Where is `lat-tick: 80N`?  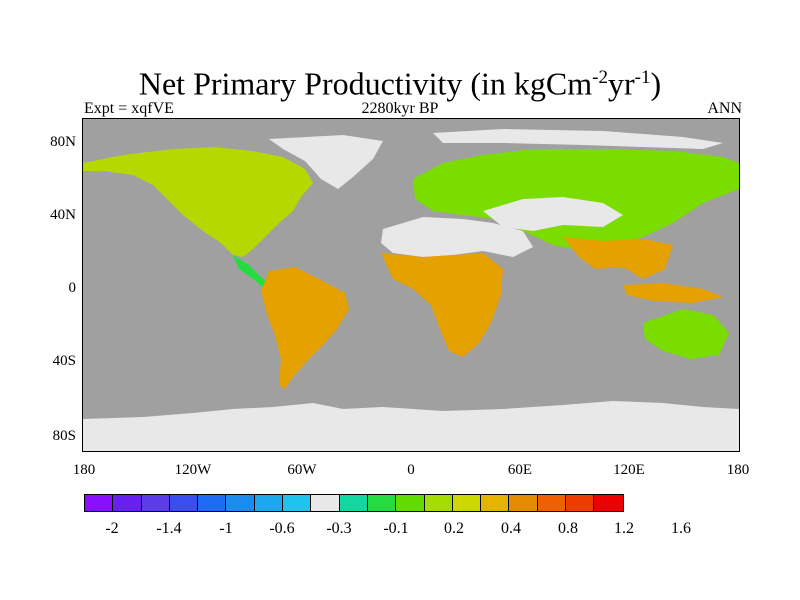 lat-tick: 80N is located at coordinates (63, 142).